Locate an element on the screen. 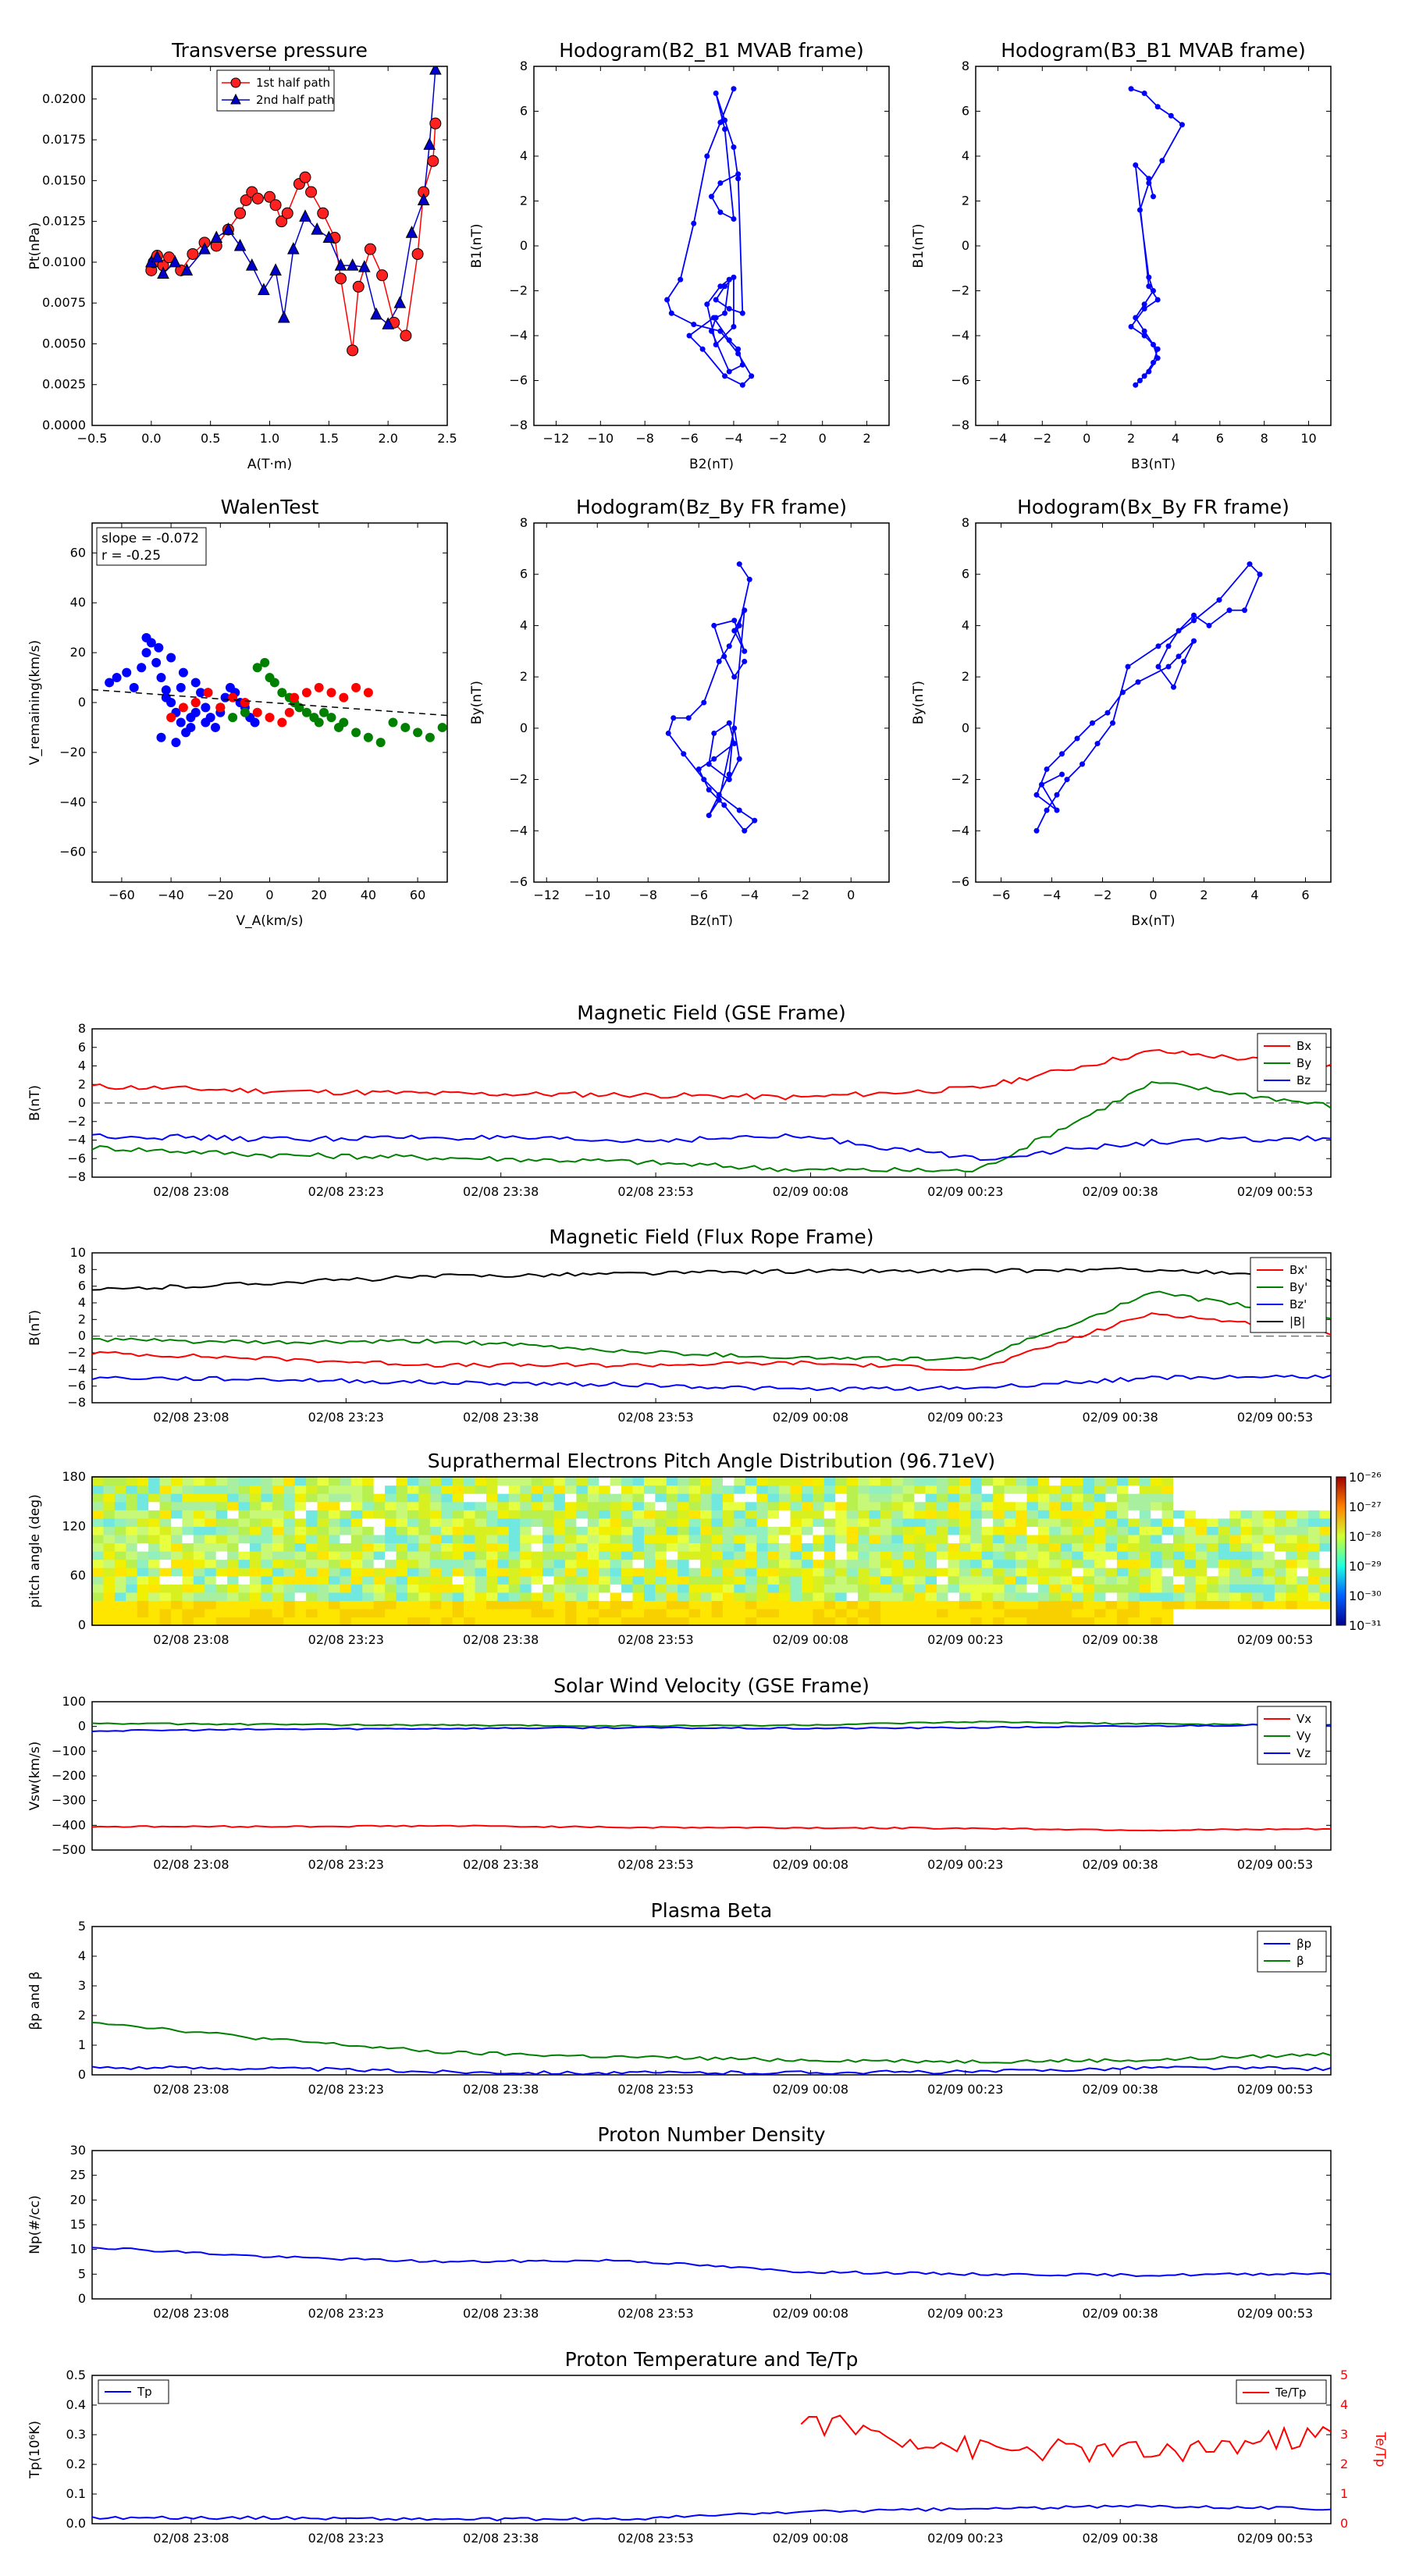 This screenshot has height=2576, width=1405. mf-xtick-label: 02/09 00:23 is located at coordinates (965, 1417).